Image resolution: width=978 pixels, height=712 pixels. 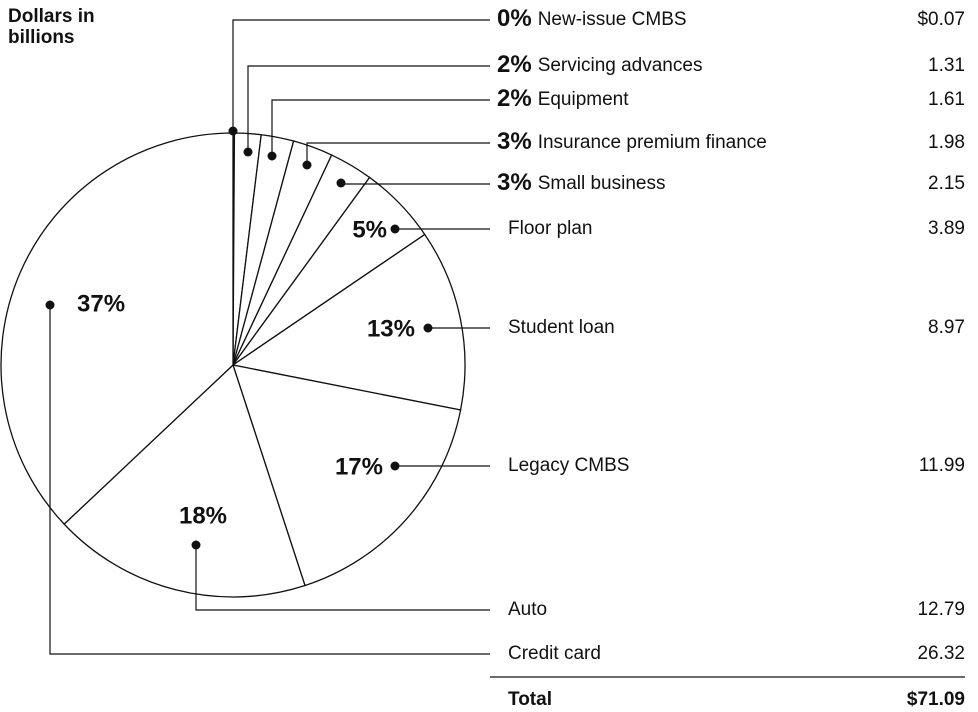 I want to click on percent-label: 0%, so click(x=514, y=18).